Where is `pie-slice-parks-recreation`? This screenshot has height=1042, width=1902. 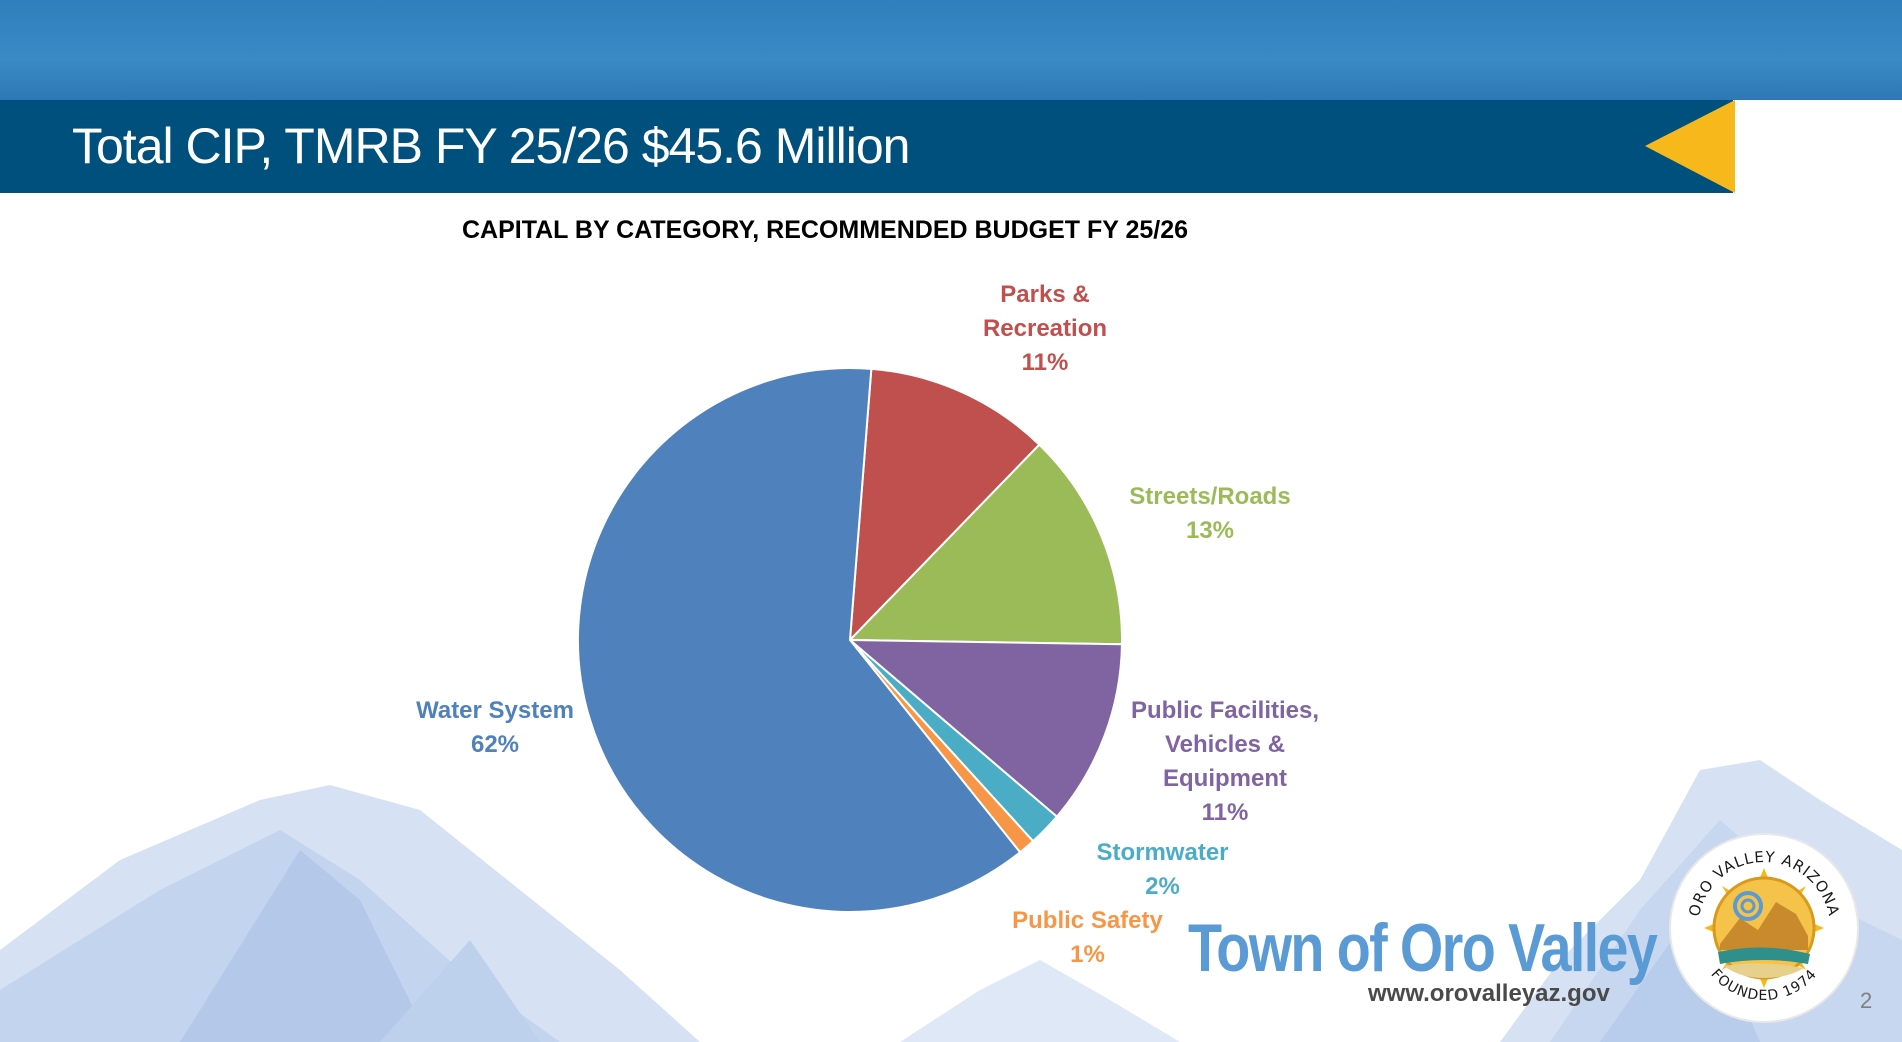 pie-slice-parks-recreation is located at coordinates (944, 505).